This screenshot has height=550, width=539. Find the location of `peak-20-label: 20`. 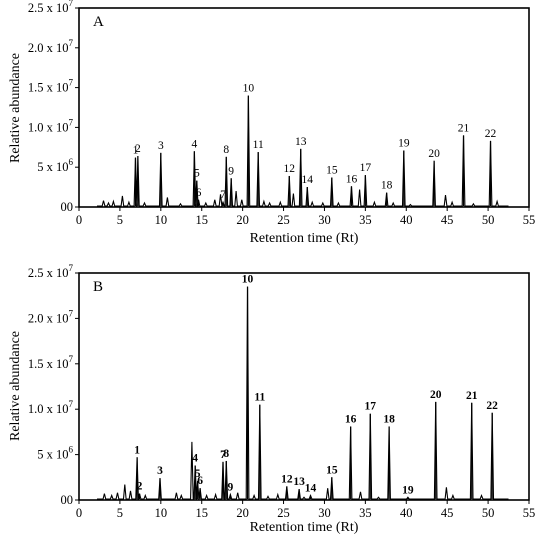

peak-20-label: 20 is located at coordinates (436, 395).